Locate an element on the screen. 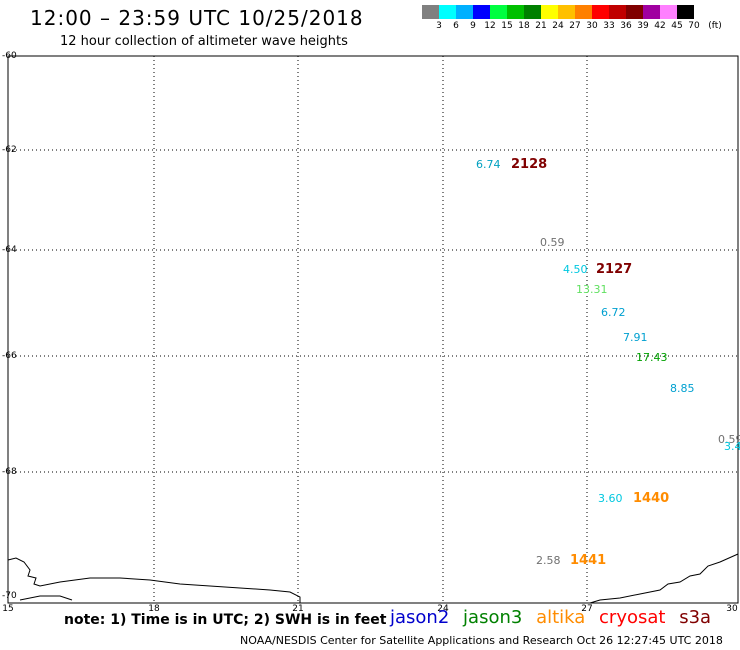 Image resolution: width=740 pixels, height=650 pixels. legend-label: 3 is located at coordinates (439, 26).